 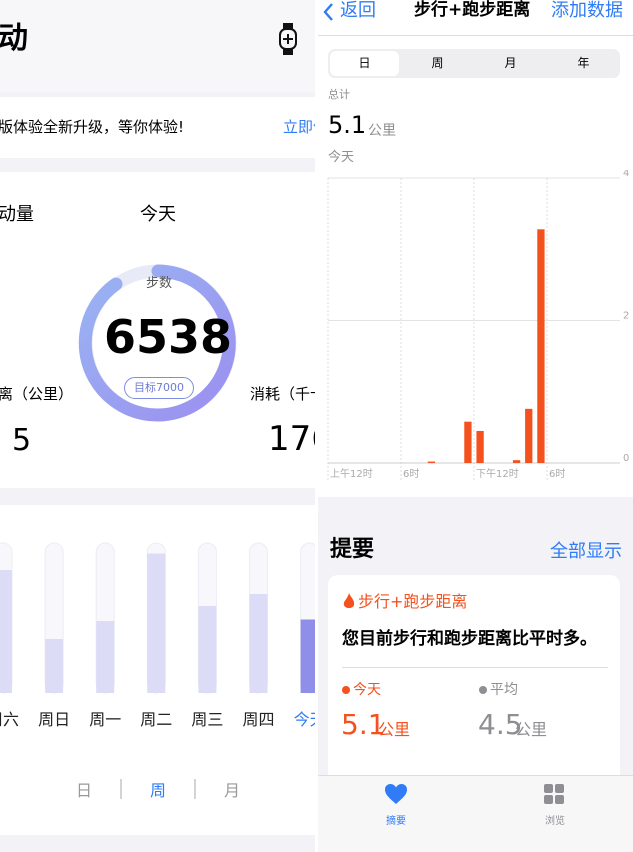 I want to click on card-divider, so click(x=475, y=667).